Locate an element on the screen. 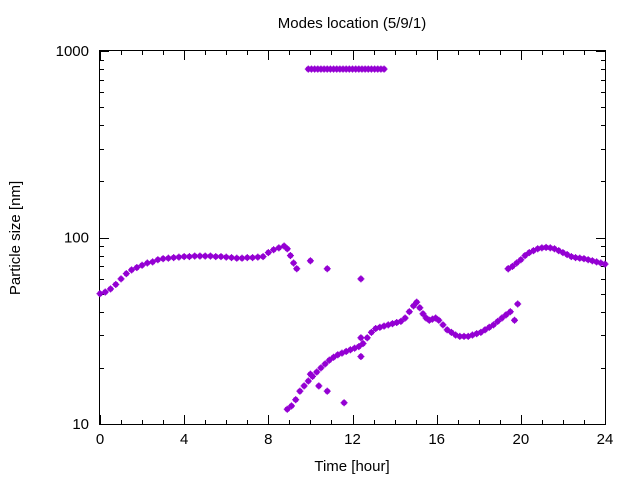 This screenshot has width=640, height=480. x-tick-label: 4 is located at coordinates (184, 439).